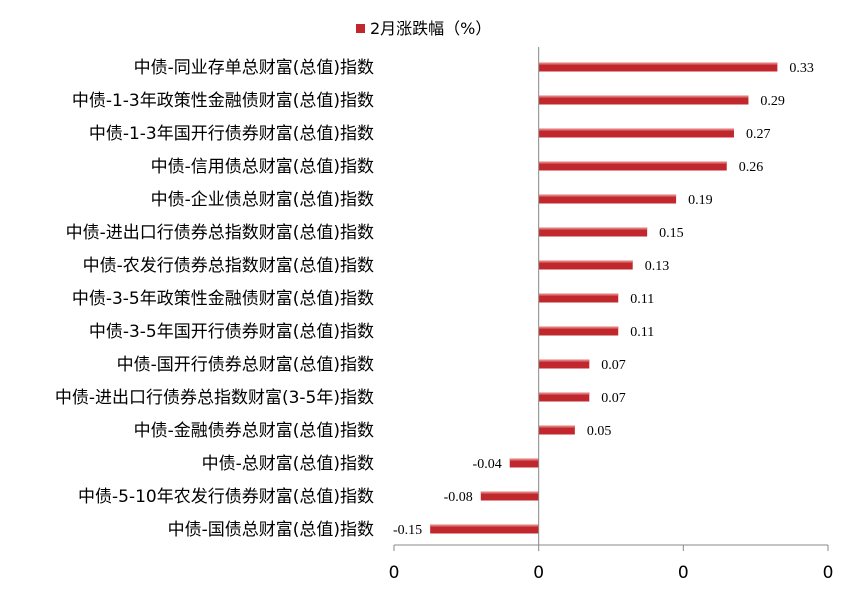 The image size is (864, 602). What do you see at coordinates (262, 167) in the screenshot?
I see `category-label: 中债-信用债总财富(总值)指数` at bounding box center [262, 167].